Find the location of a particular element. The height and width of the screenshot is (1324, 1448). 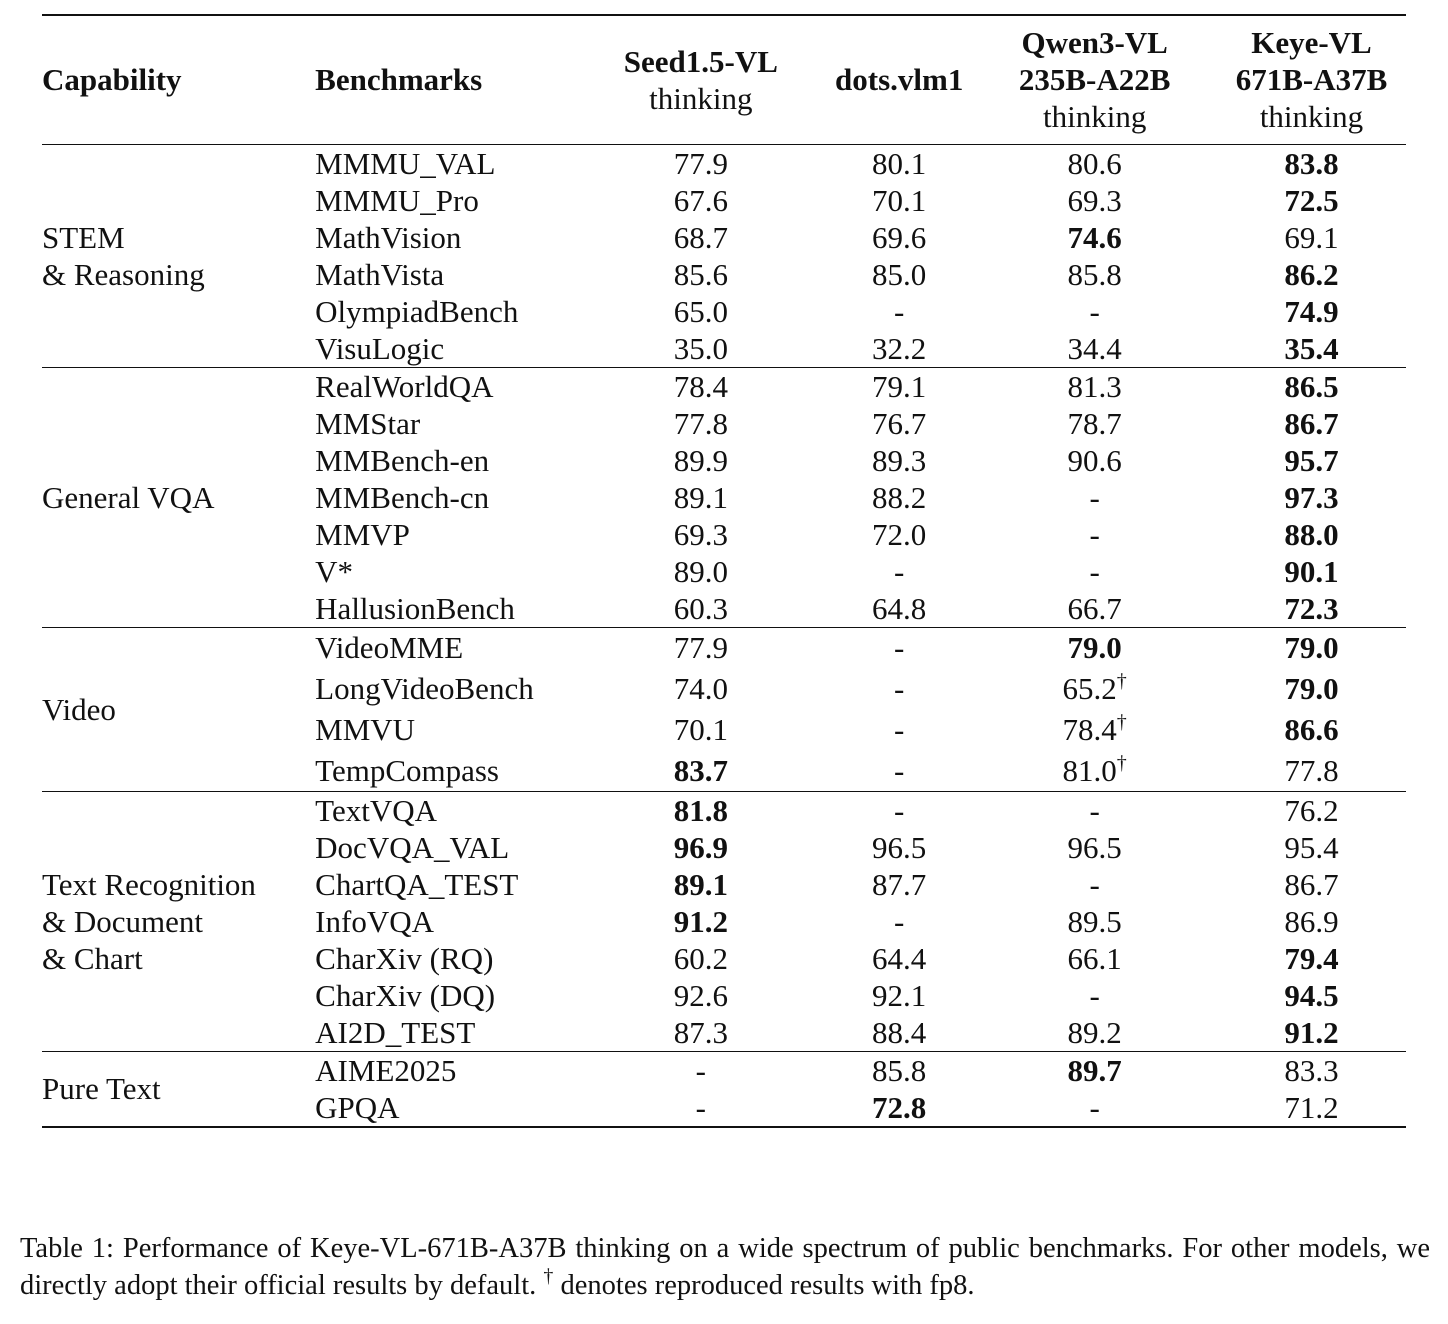

benchmark-name: MMBench-cn is located at coordinates (402, 497).